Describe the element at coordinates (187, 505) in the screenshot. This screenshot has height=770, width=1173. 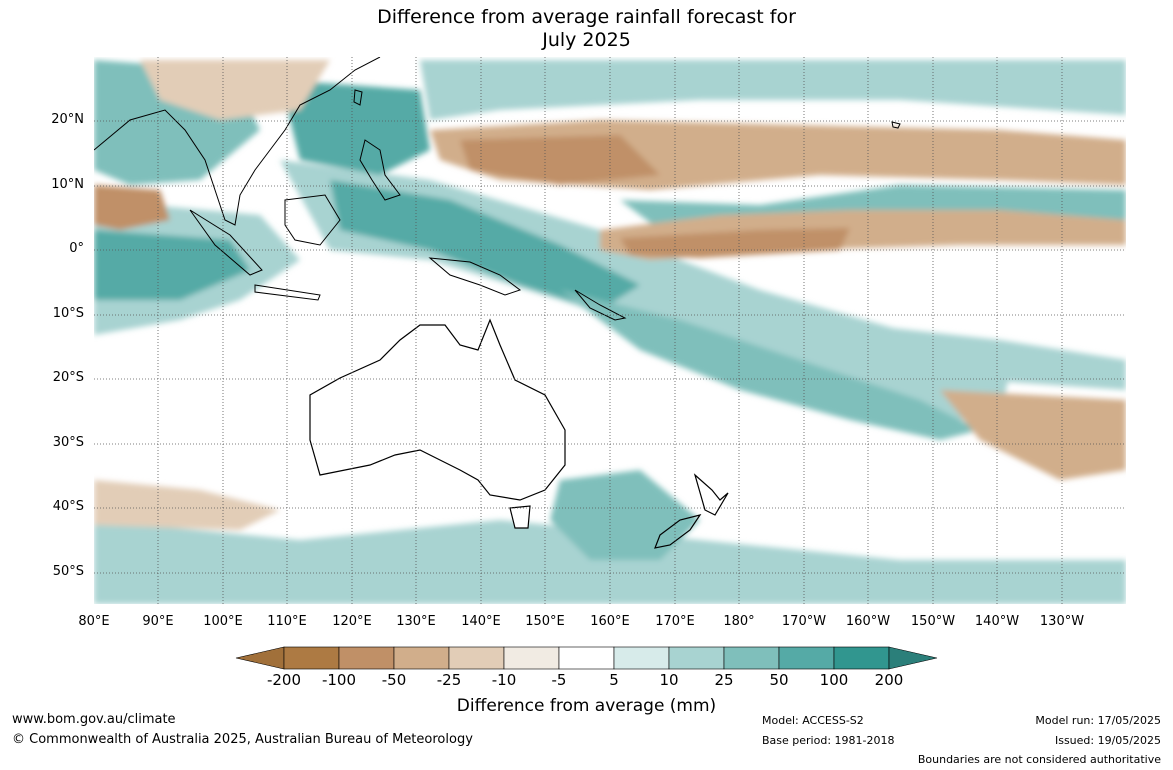
I see `dry-region-indian-south` at that location.